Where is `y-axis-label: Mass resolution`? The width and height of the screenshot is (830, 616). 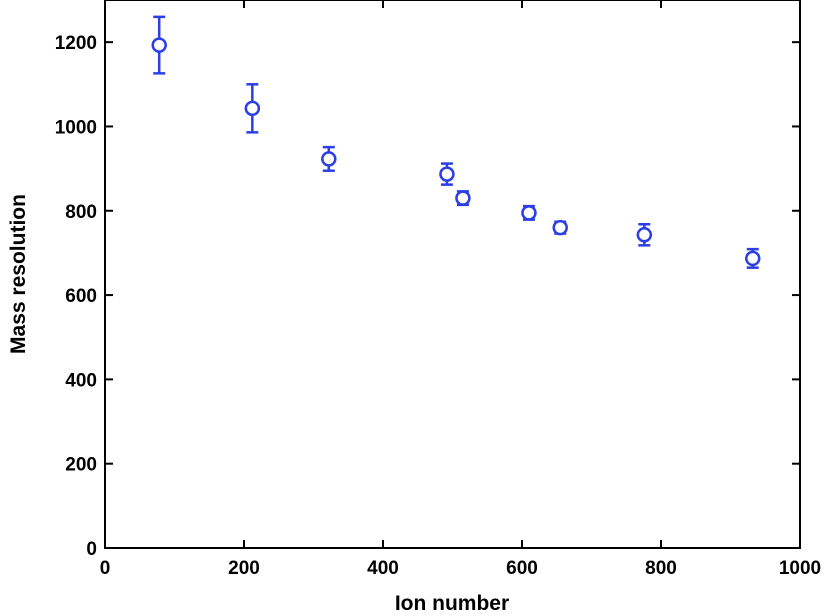 y-axis-label: Mass resolution is located at coordinates (18, 274).